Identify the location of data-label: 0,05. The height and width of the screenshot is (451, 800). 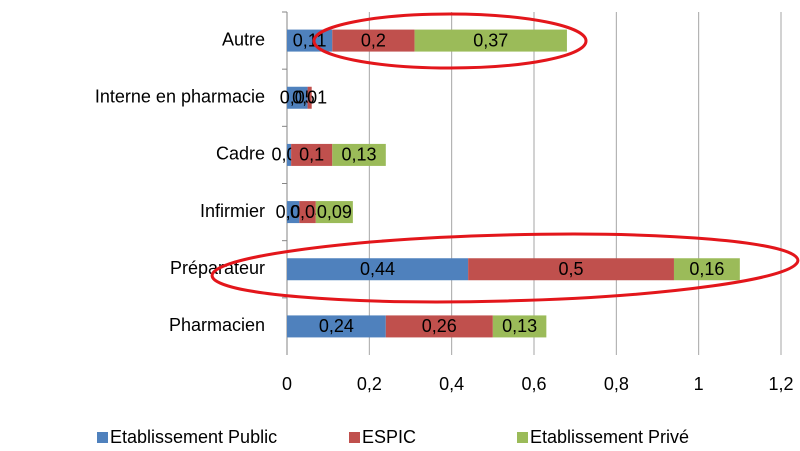
(297, 98).